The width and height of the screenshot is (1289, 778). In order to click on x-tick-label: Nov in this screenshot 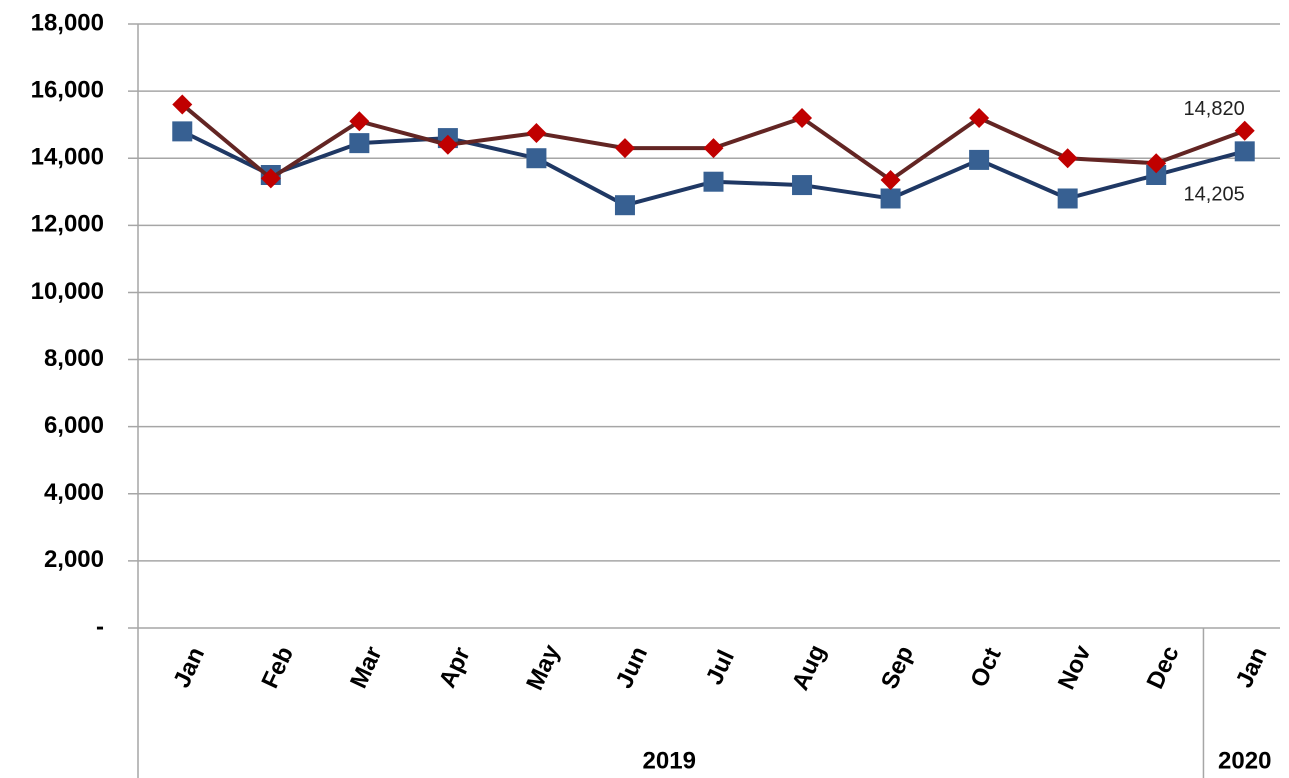, I will do `click(1075, 667)`.